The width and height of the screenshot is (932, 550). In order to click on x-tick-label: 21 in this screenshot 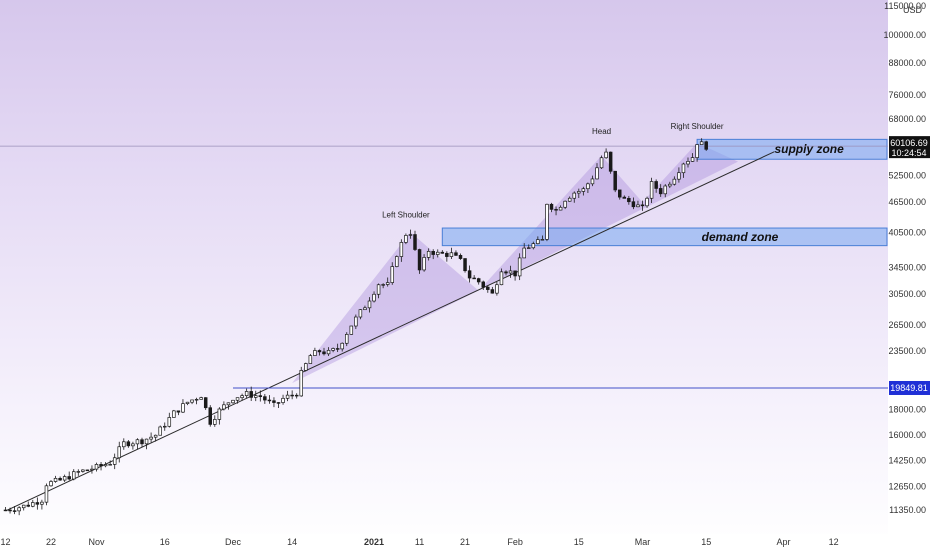, I will do `click(465, 542)`.